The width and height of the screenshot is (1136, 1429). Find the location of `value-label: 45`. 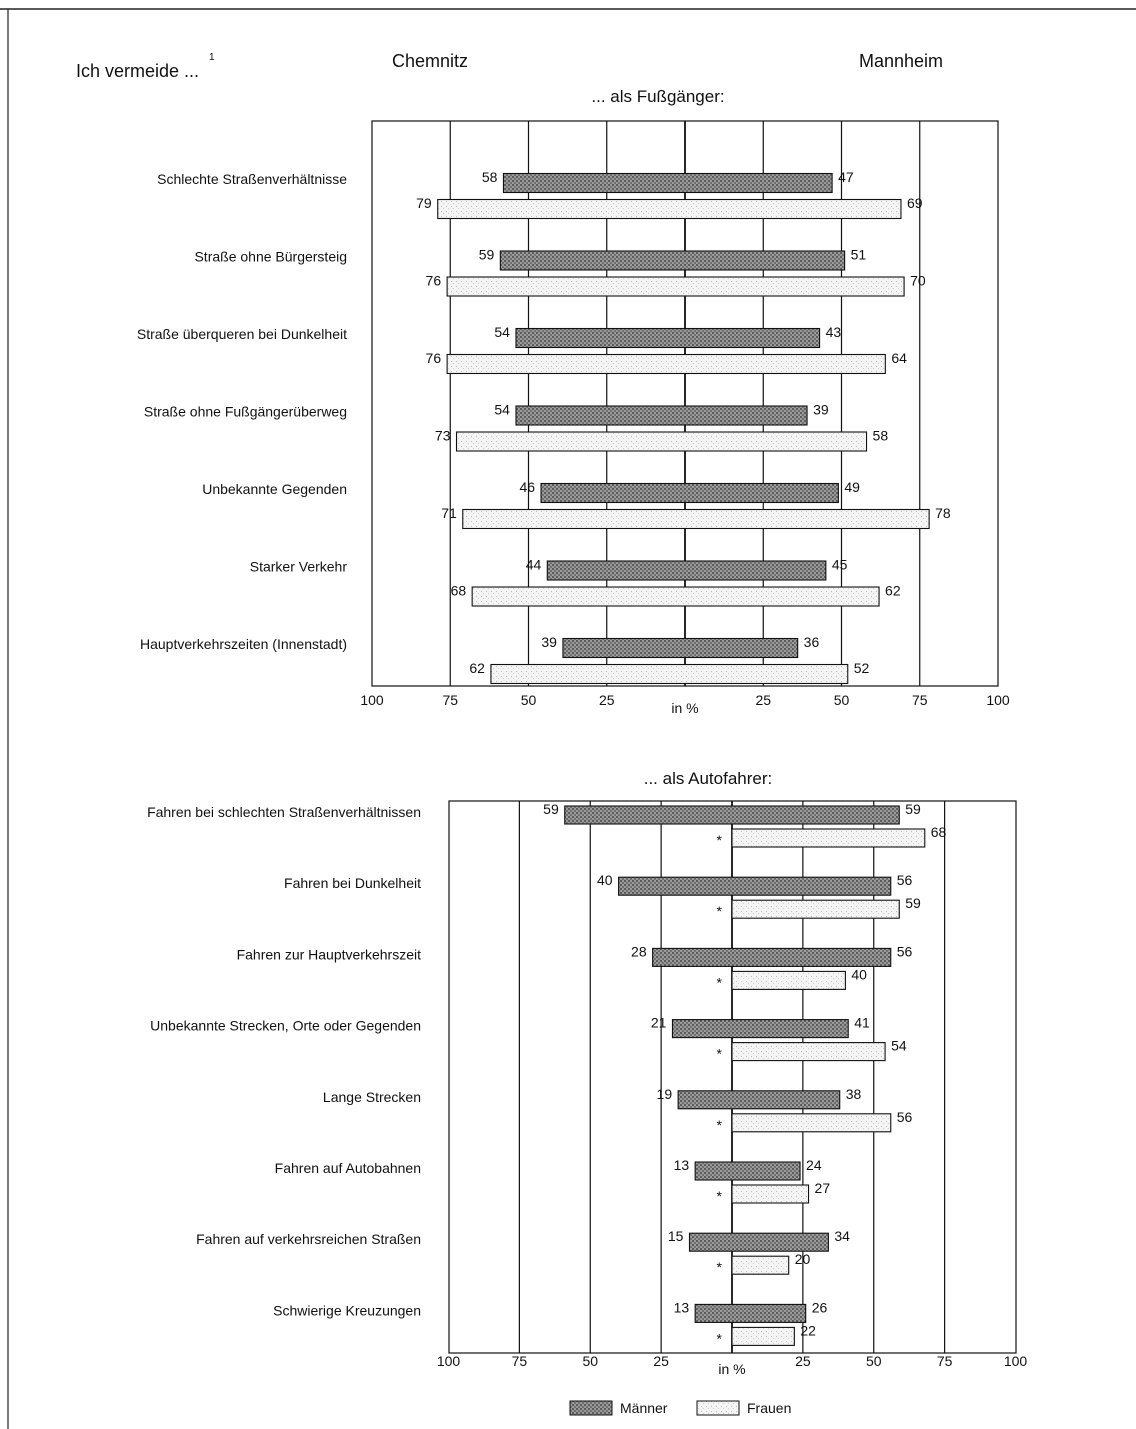

value-label: 45 is located at coordinates (840, 565).